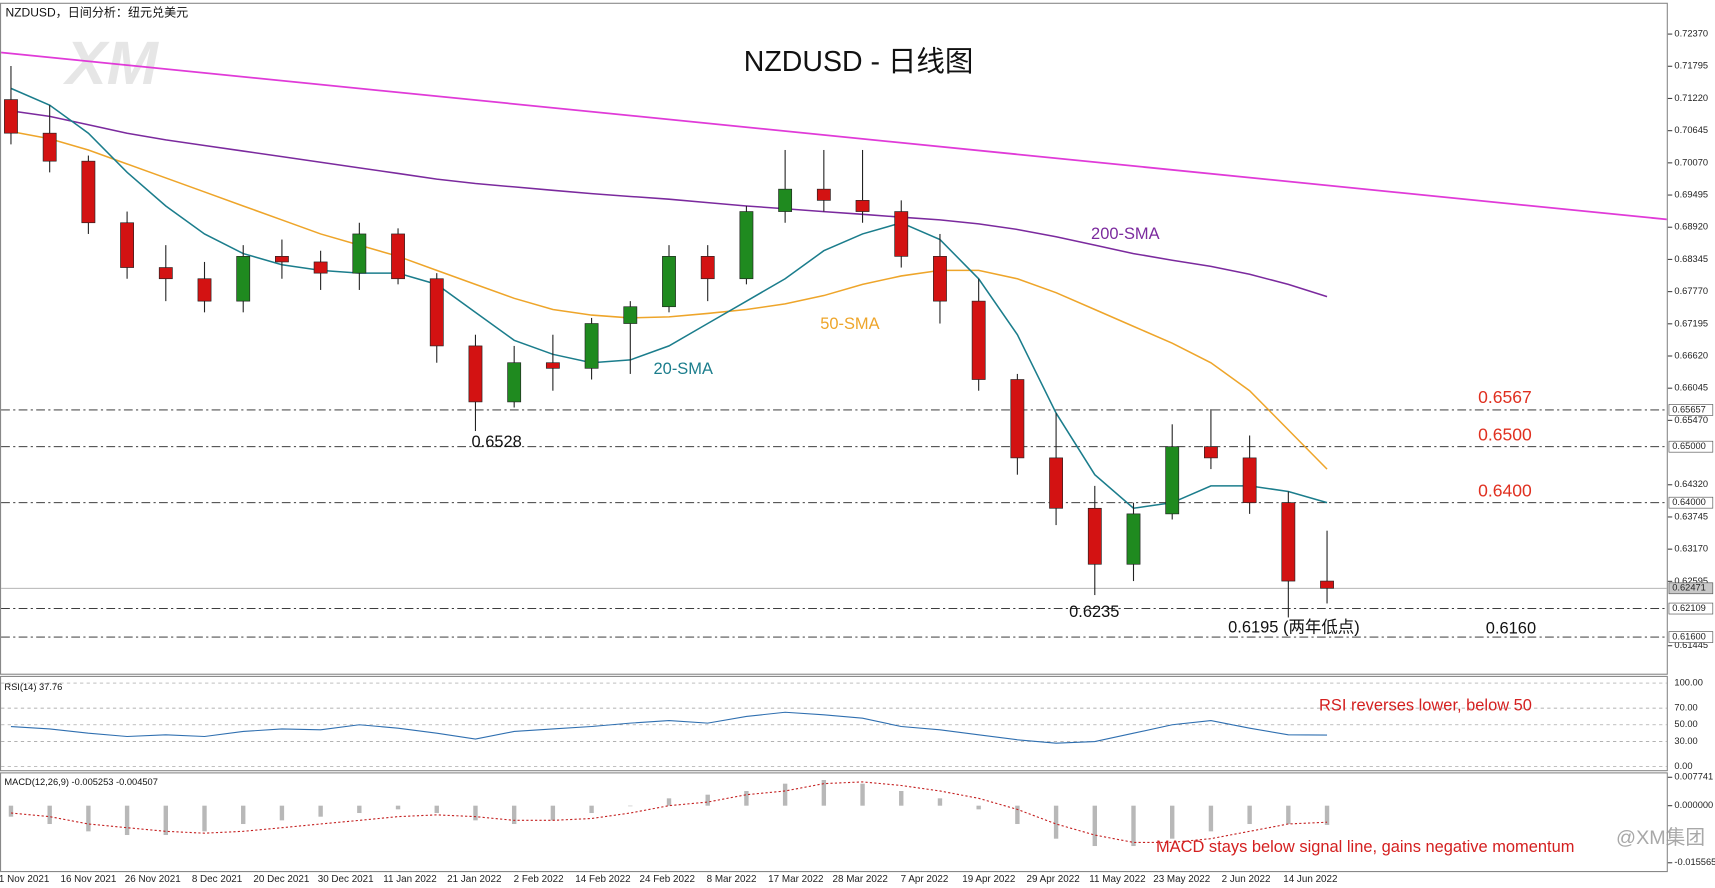 Image resolution: width=1715 pixels, height=888 pixels. Describe the element at coordinates (1691, 323) in the screenshot. I see `y-tick-label: 0.67195` at that location.